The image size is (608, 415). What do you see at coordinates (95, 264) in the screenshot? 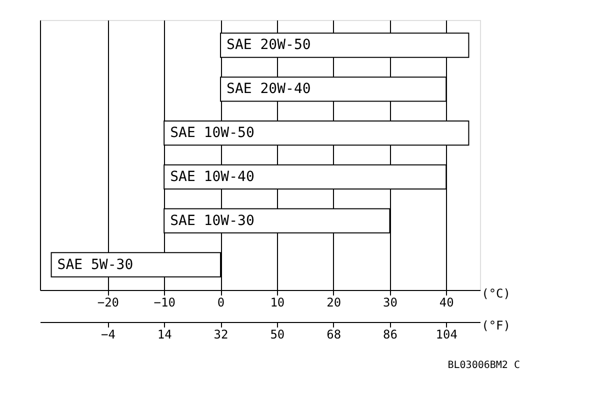
I see `y-tick-label: SAE 5W-30` at bounding box center [95, 264].